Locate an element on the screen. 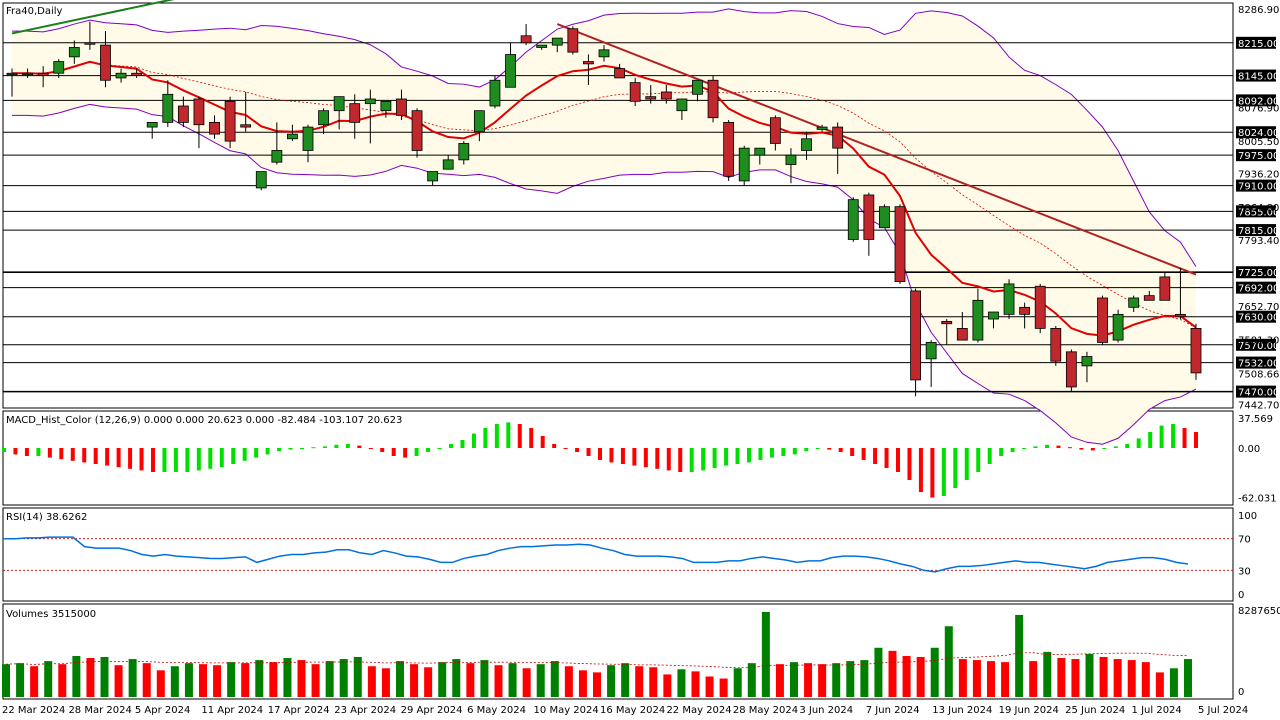 This screenshot has height=720, width=1280. level-label-1: 8145.00 is located at coordinates (1258, 77).